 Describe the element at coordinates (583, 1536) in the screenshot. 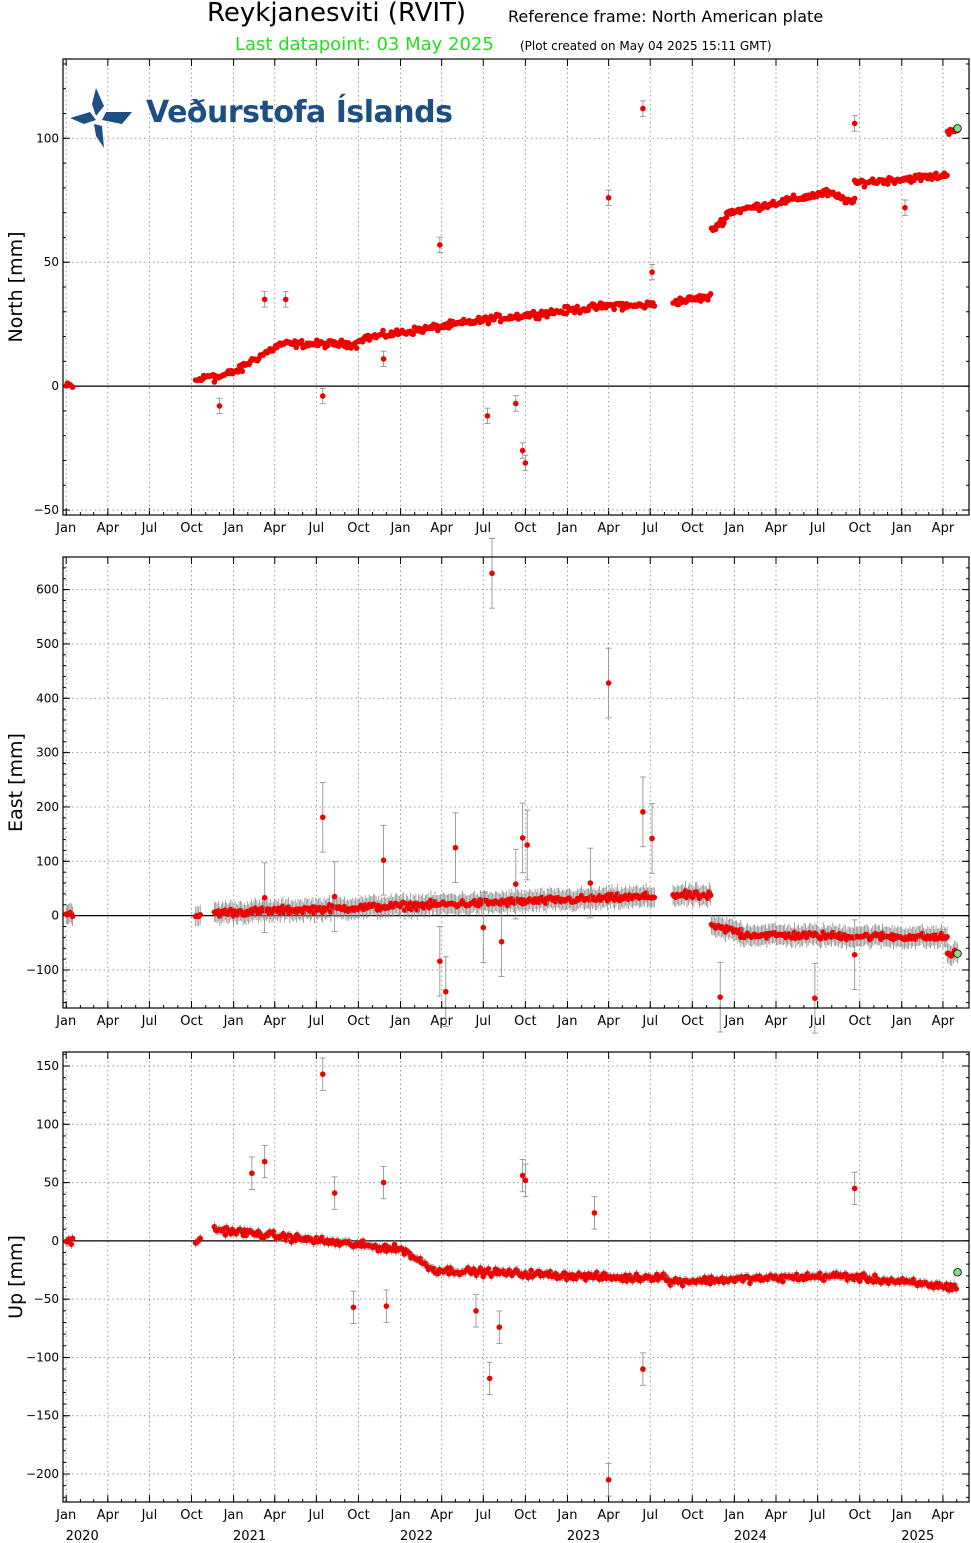

I see `year-label: 2023` at that location.